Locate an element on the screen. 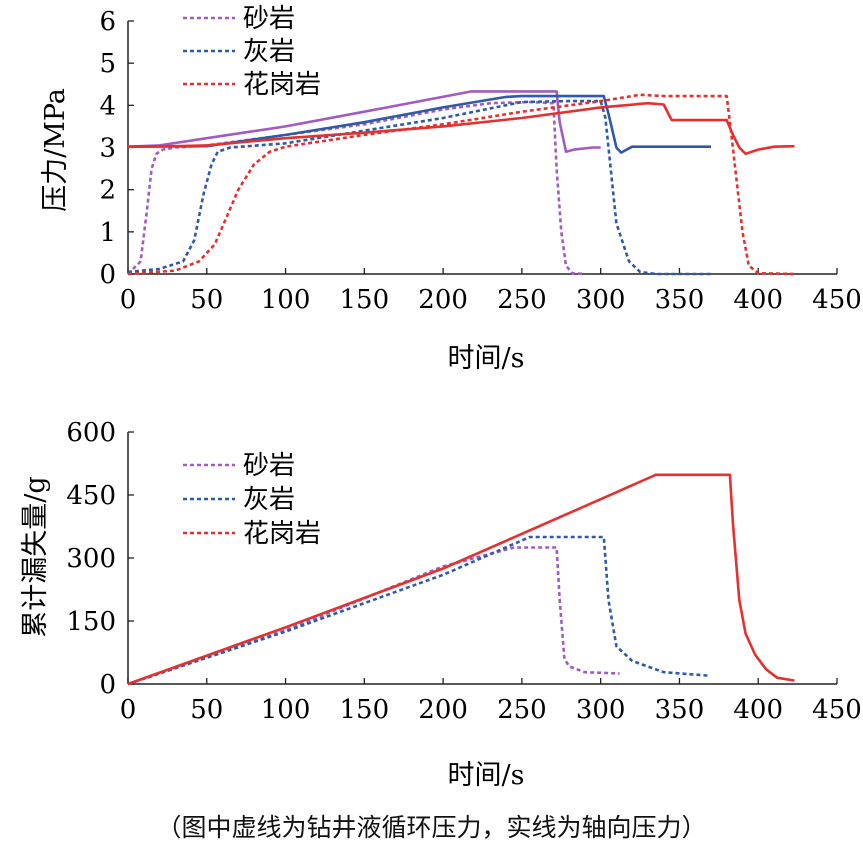 The width and height of the screenshot is (863, 848). figure-caption: （图中虚线为钻井液循环压力，实线为轴向压力） is located at coordinates (431, 827).